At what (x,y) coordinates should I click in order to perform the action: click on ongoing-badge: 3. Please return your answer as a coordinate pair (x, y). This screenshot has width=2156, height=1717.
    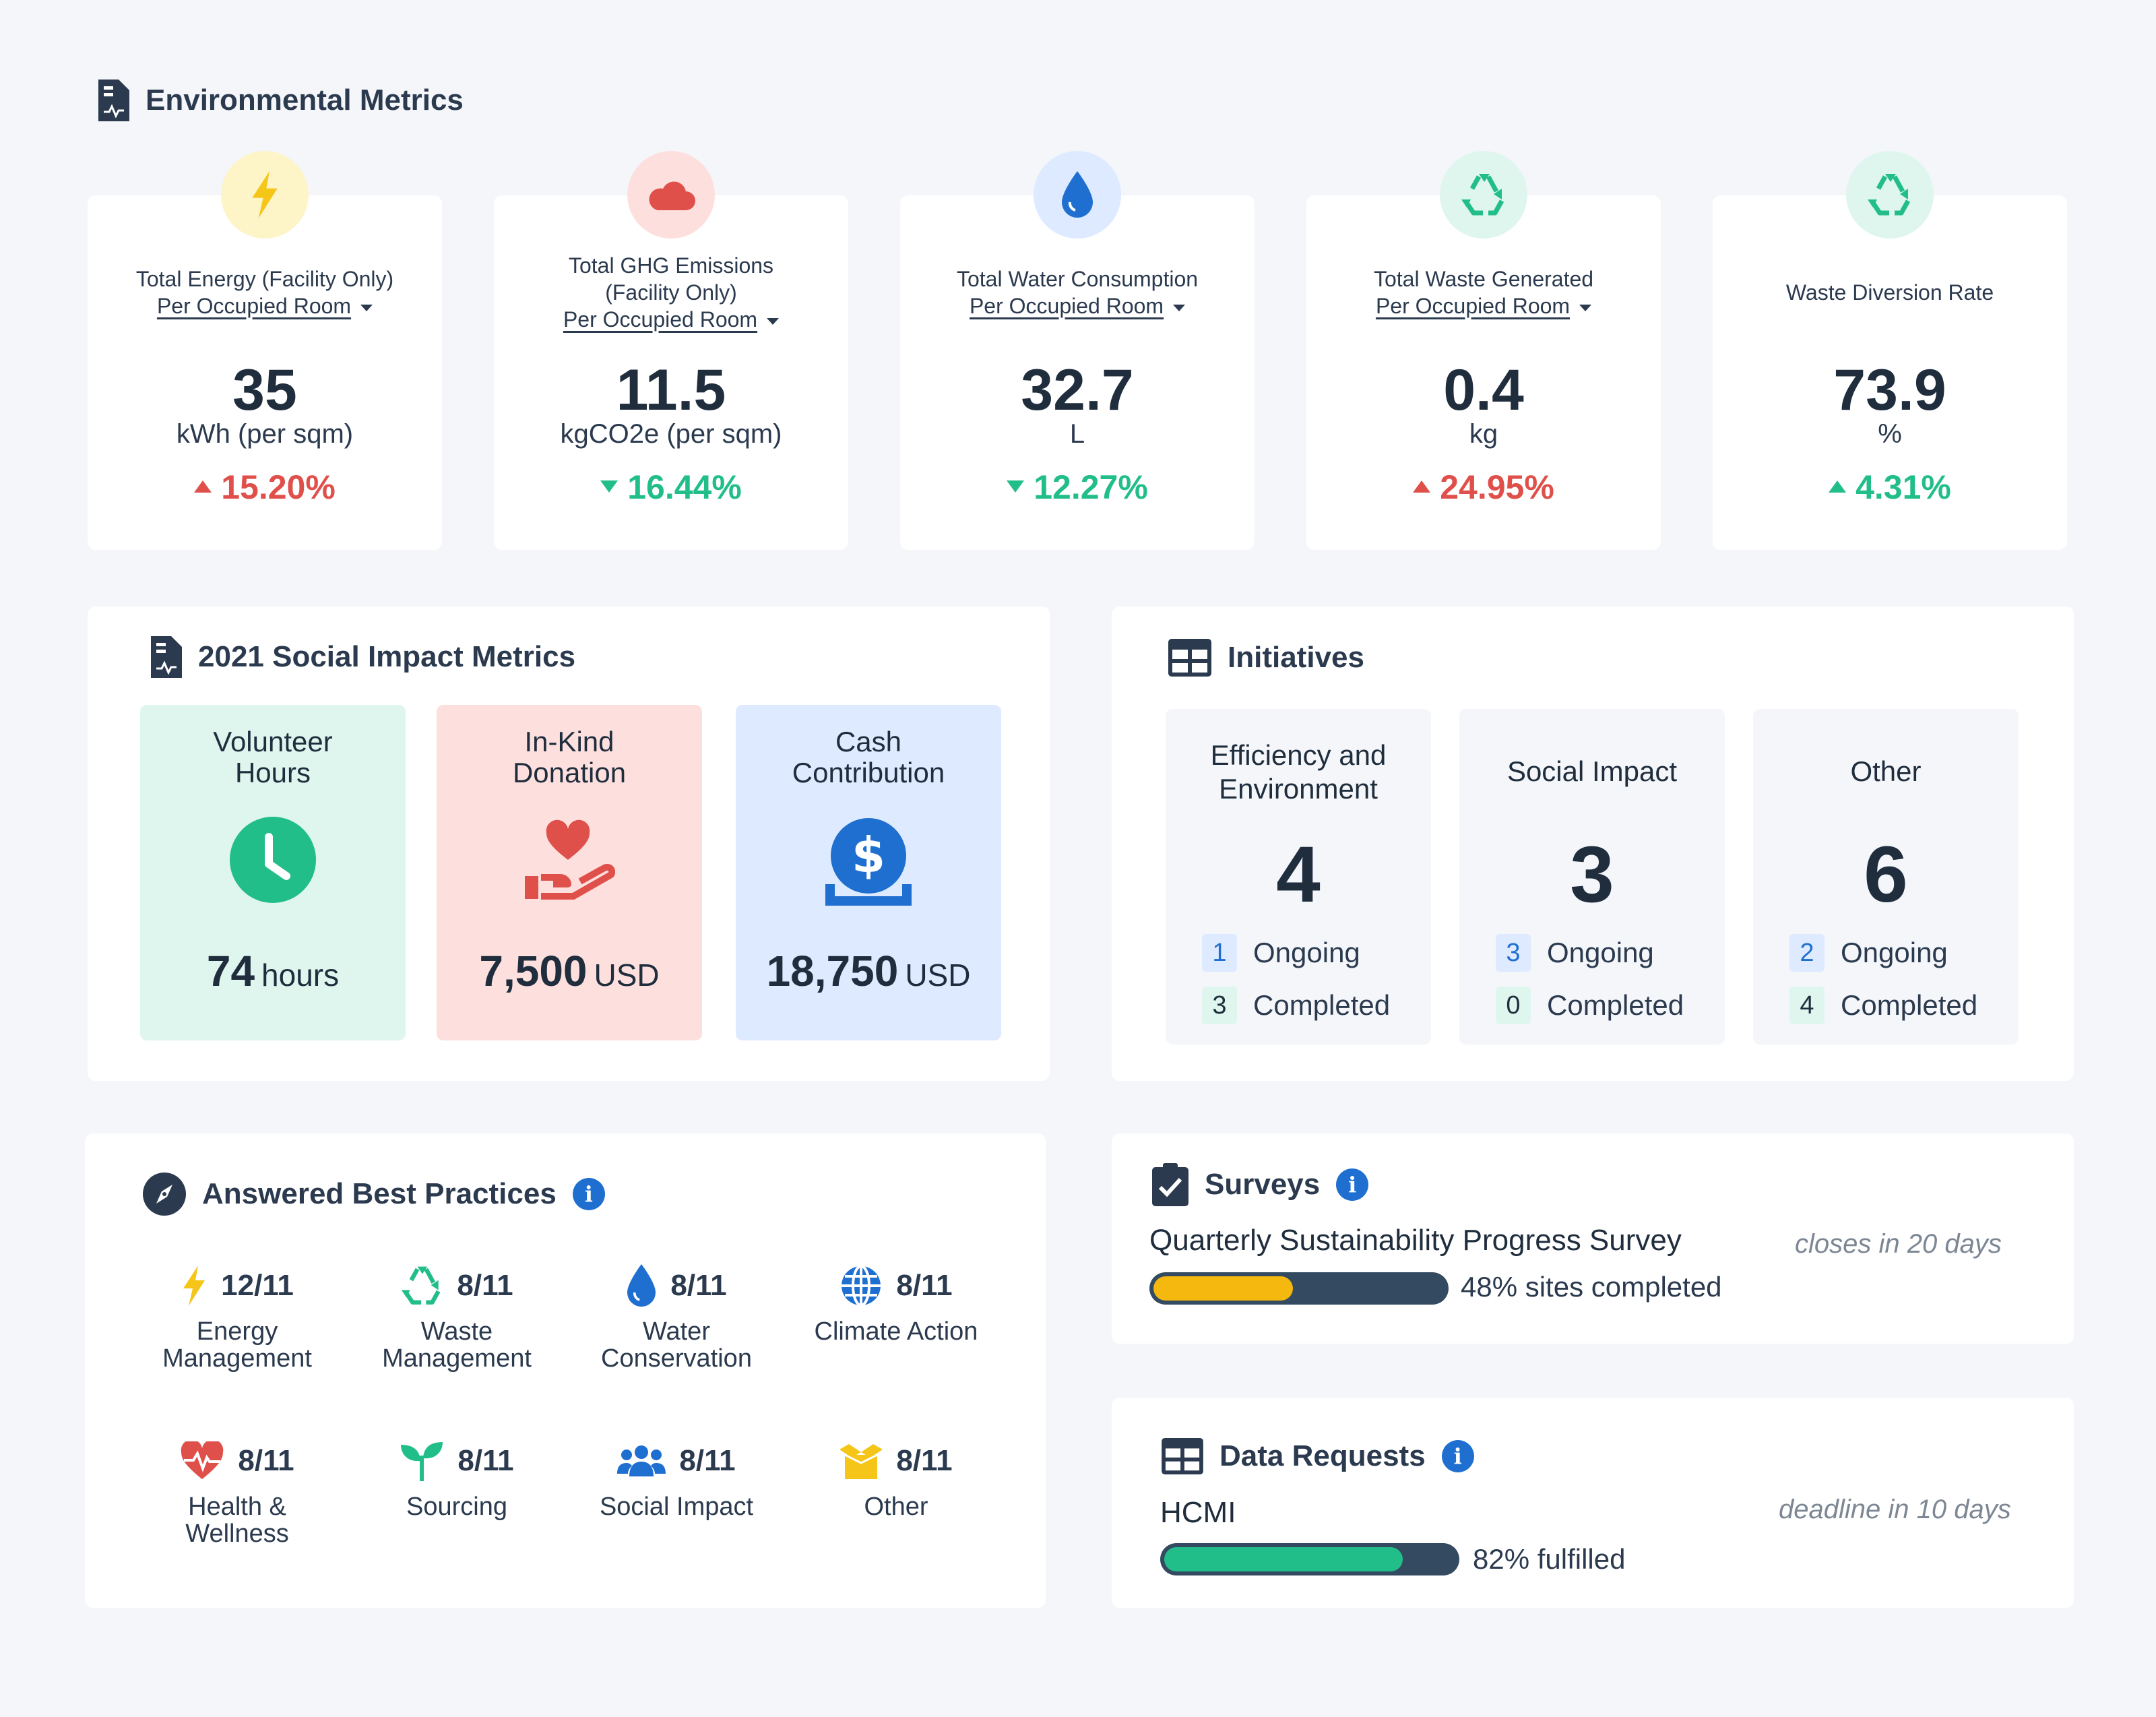
    Looking at the image, I should click on (1513, 953).